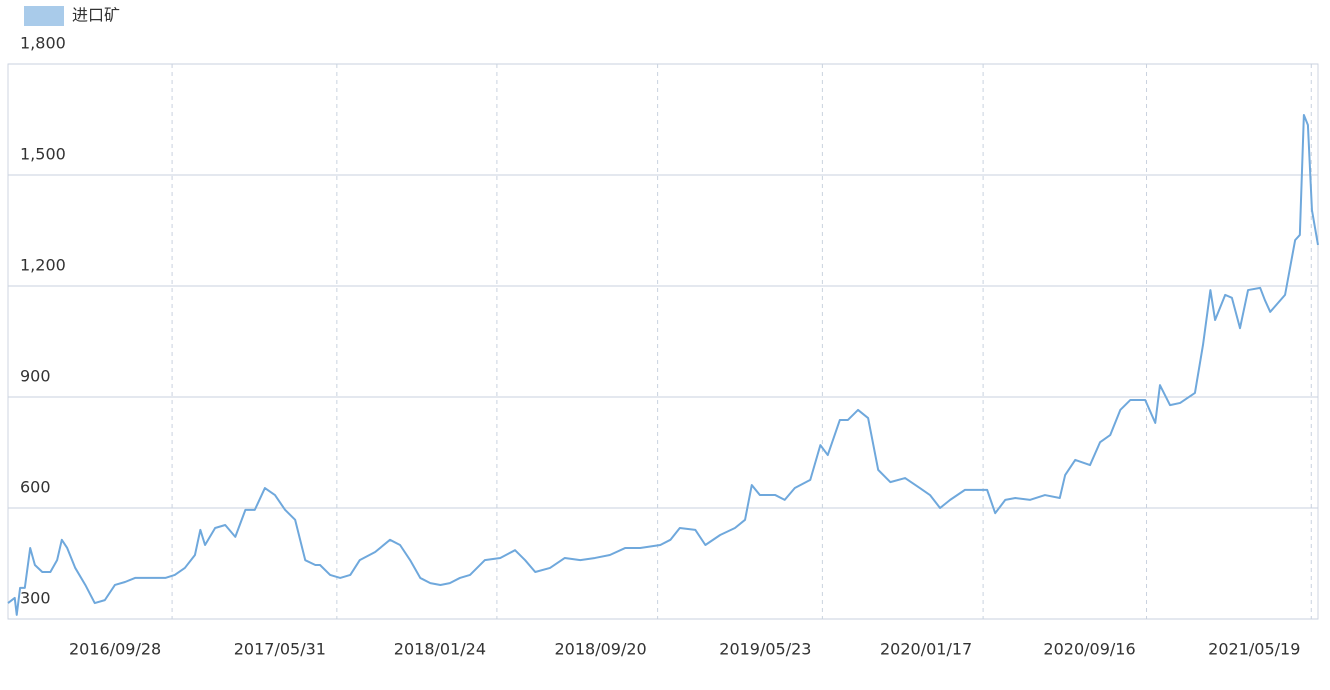 The image size is (1330, 690). I want to click on y-tick-label: 1,800, so click(43, 43).